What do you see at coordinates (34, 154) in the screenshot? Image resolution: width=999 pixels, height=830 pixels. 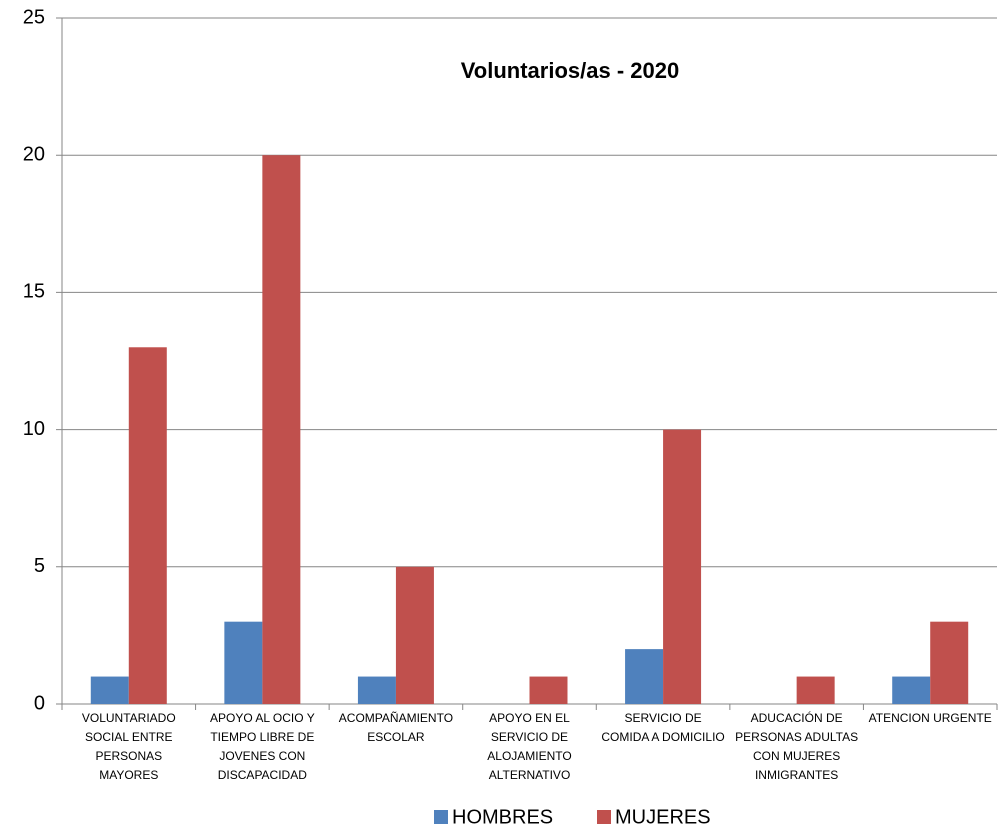 I see `y-tick-label: 20` at bounding box center [34, 154].